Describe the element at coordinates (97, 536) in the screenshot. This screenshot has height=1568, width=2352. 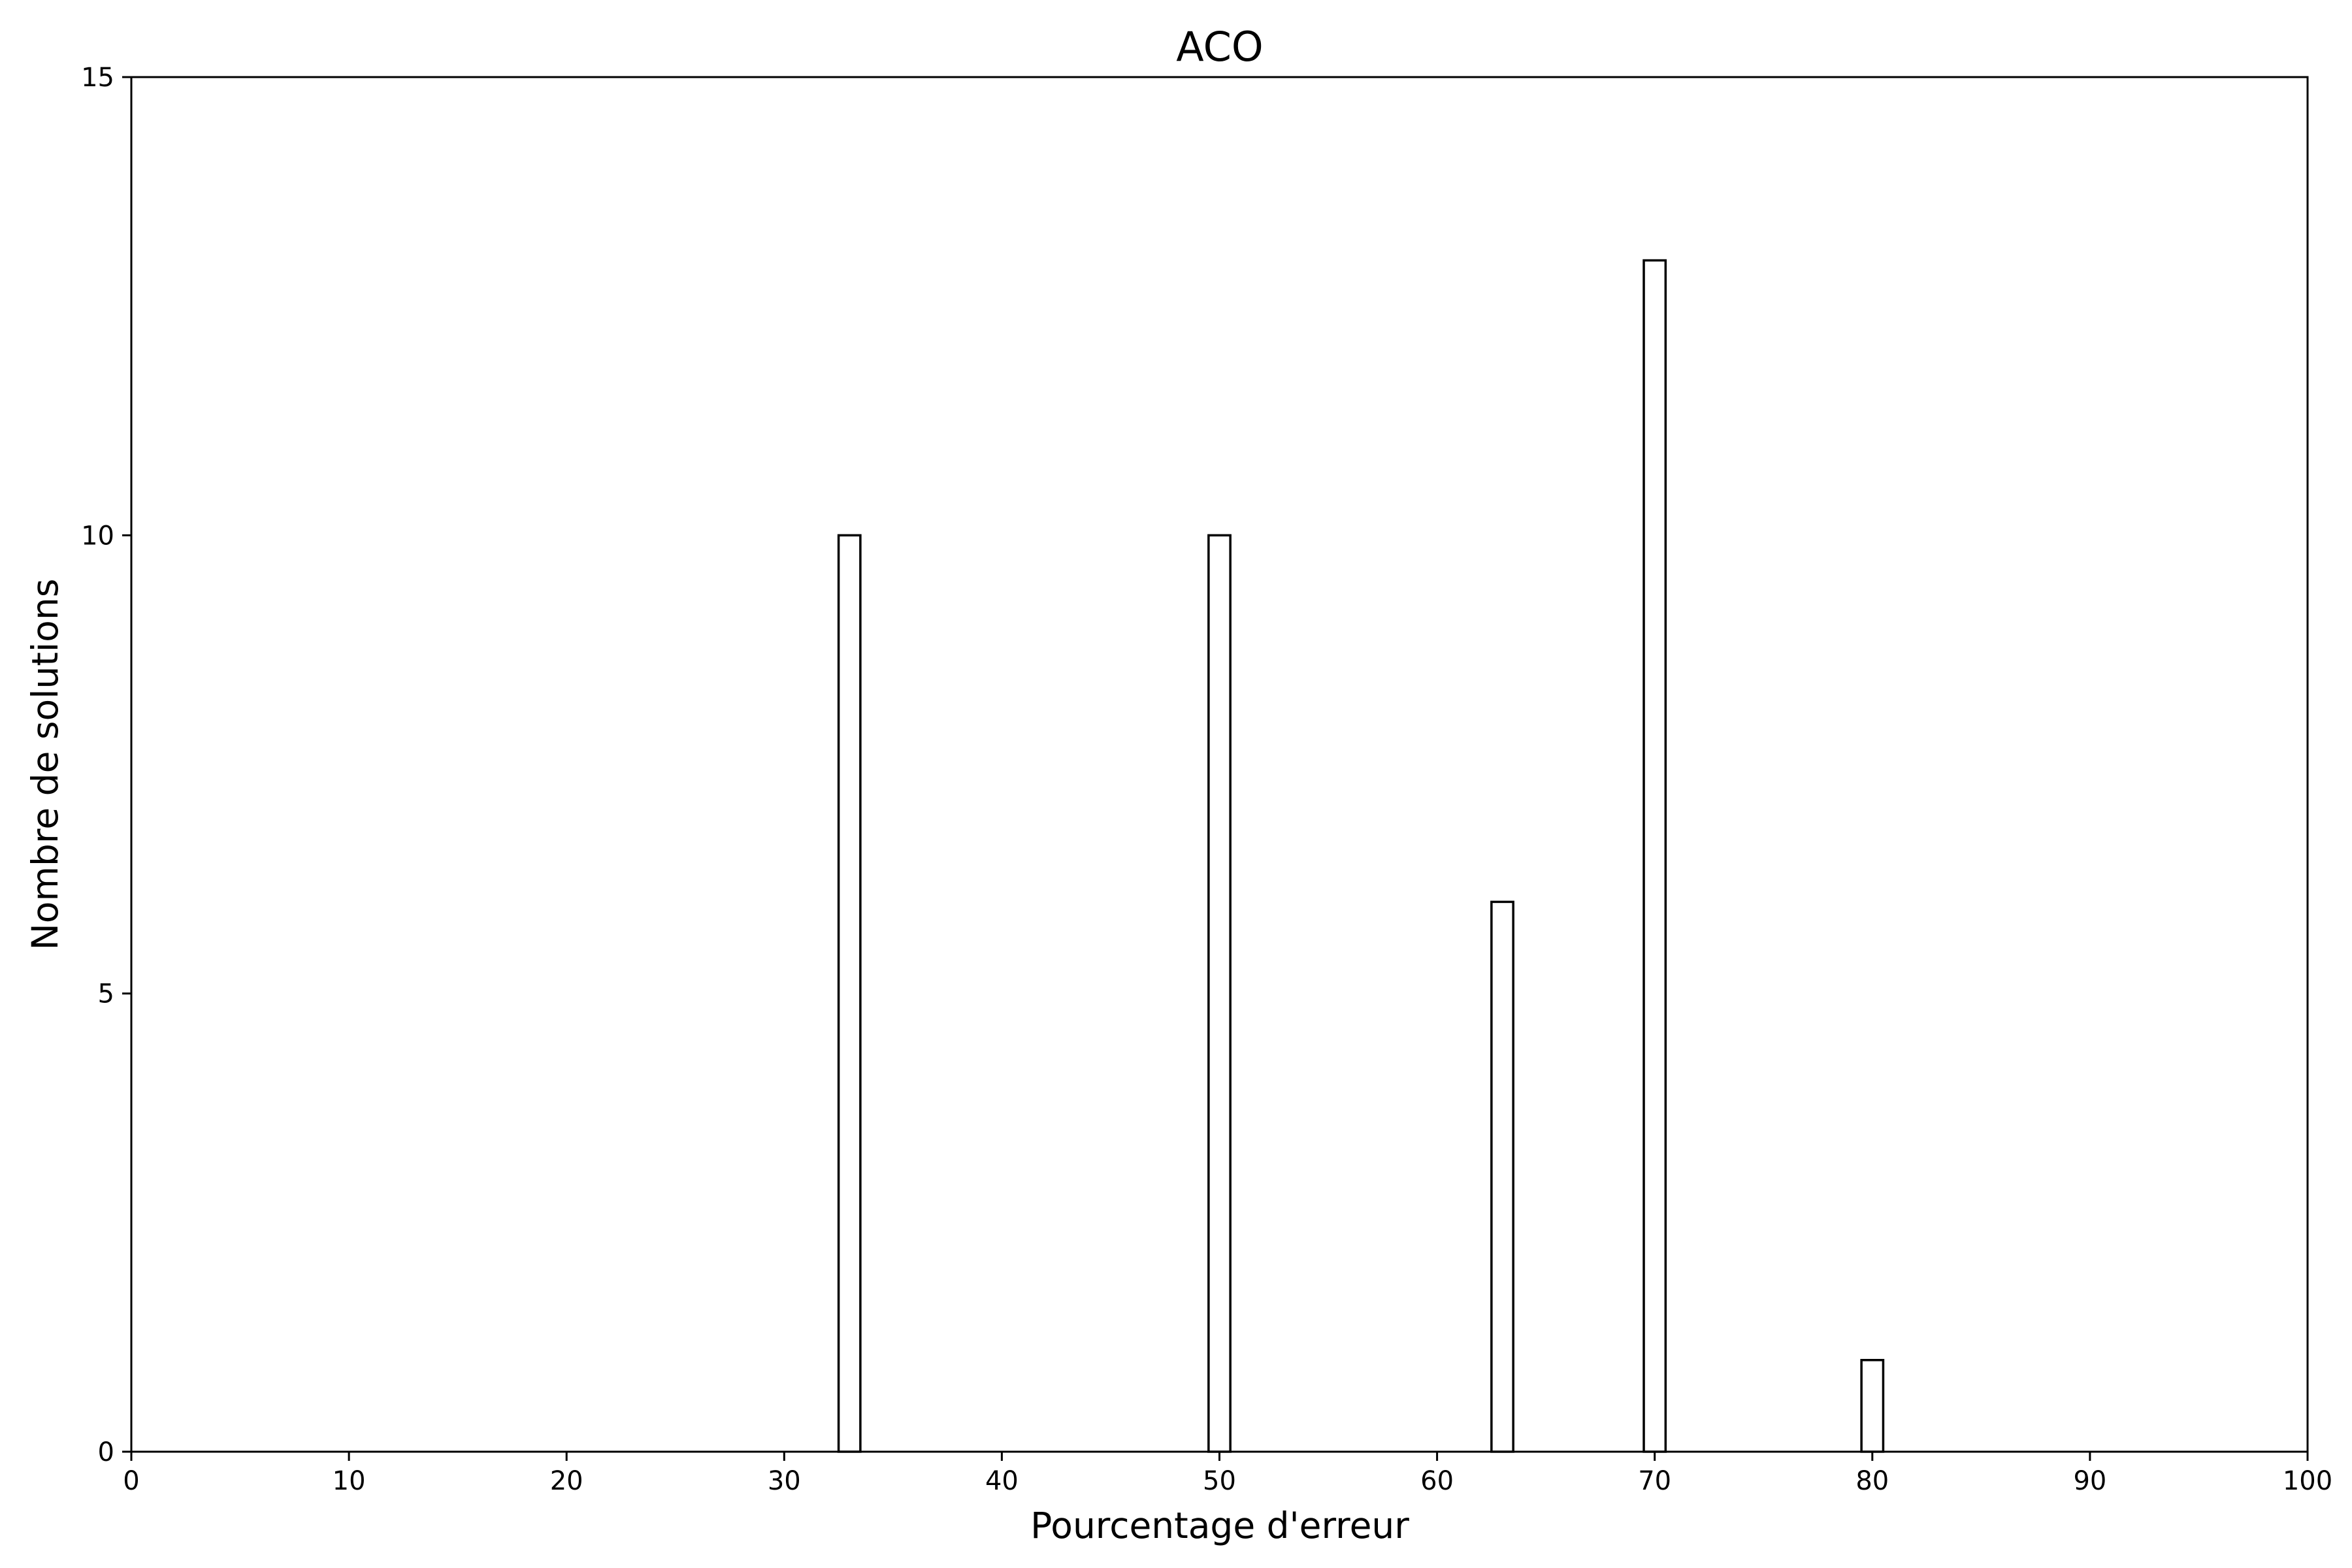
I see `y-tick-label: 10` at that location.